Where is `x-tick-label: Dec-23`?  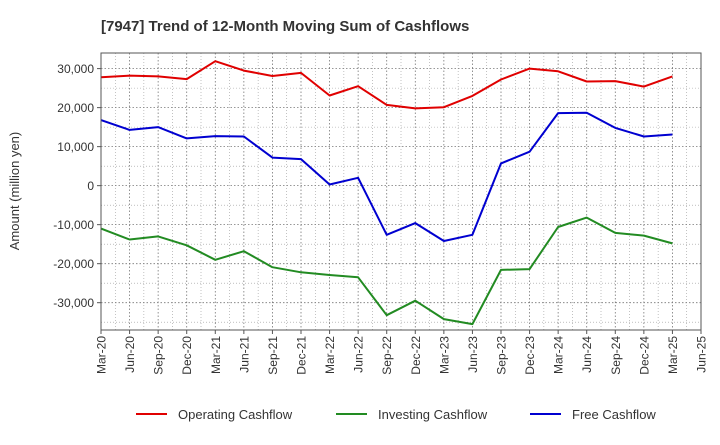
x-tick-label: Dec-23 is located at coordinates (530, 355).